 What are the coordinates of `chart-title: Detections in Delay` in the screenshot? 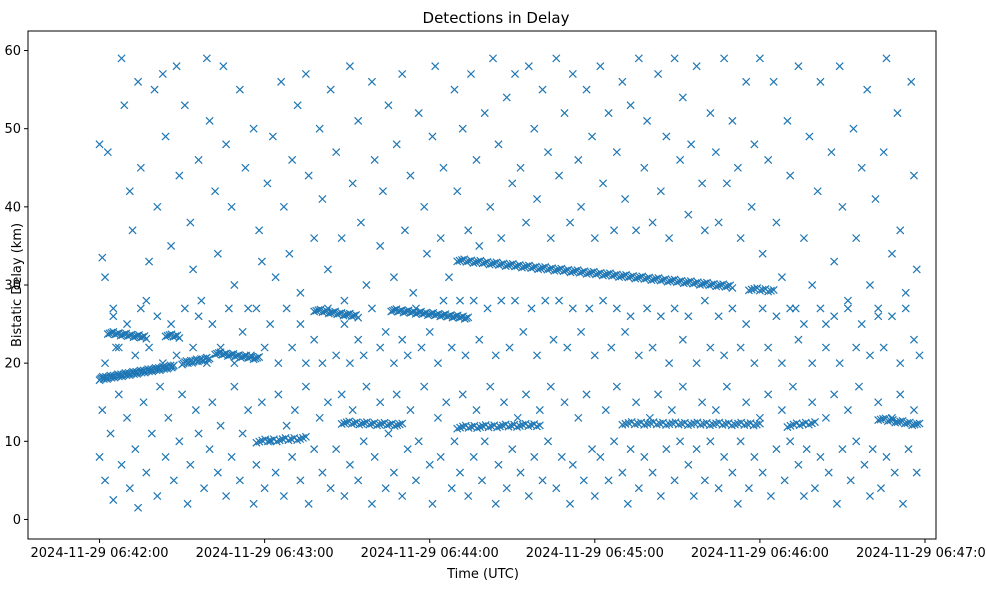 It's located at (496, 18).